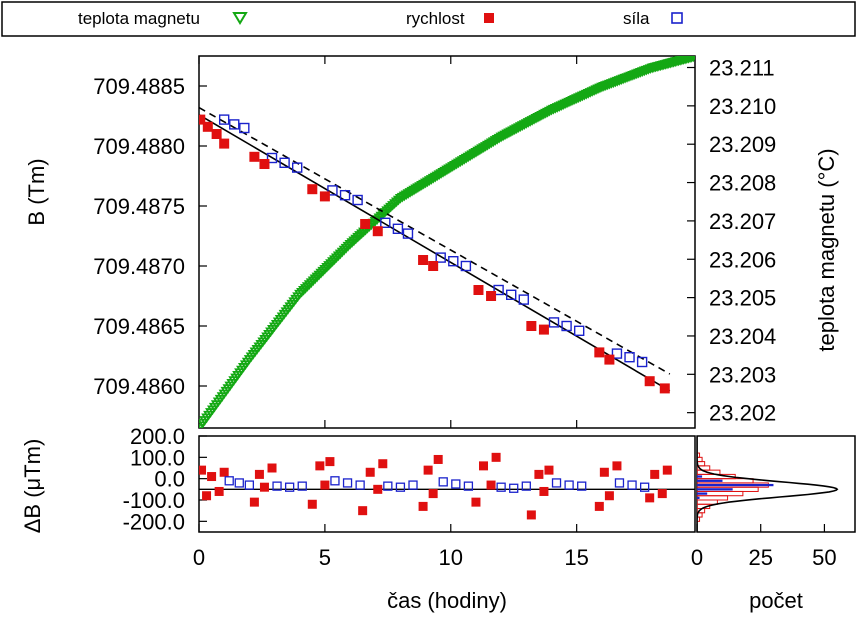  Describe the element at coordinates (139, 86) in the screenshot. I see `main-ytick-label-left: 709.4885` at that location.